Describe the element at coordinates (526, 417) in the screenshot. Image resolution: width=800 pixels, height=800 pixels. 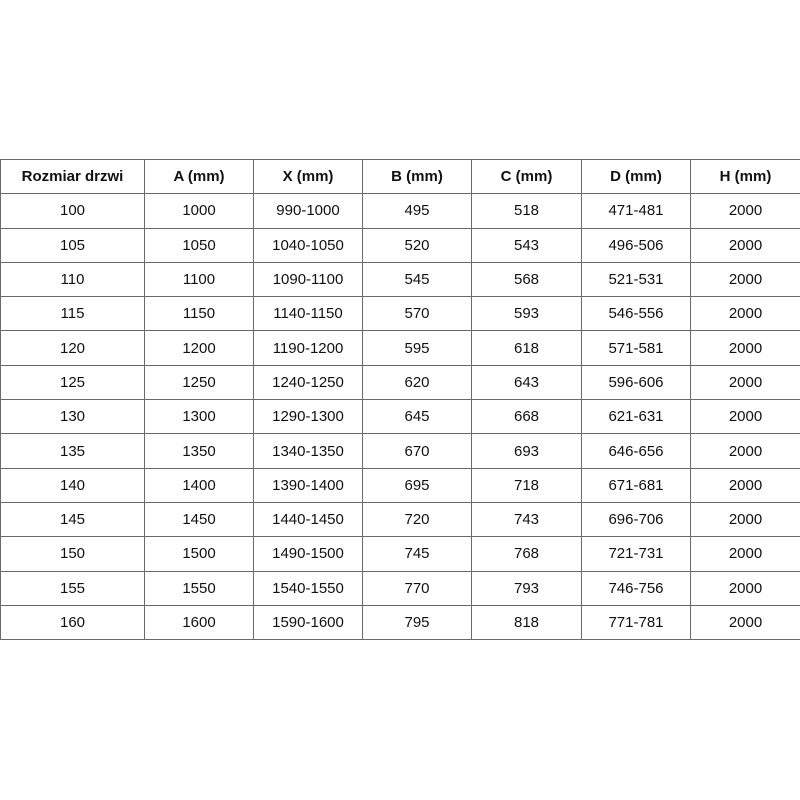
I see `table-cell: 668` at that location.